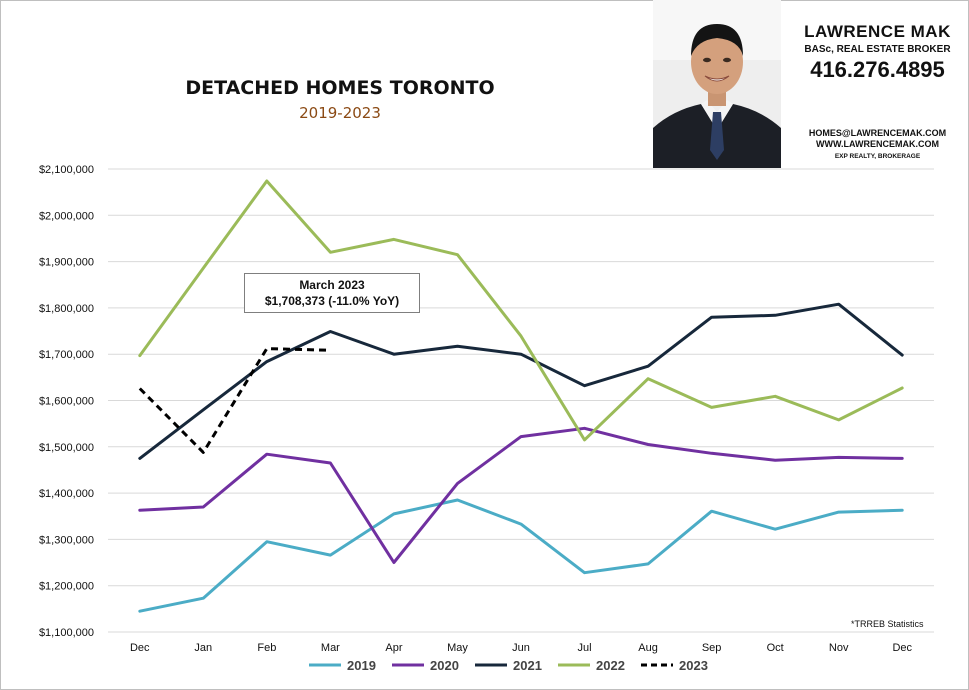  I want to click on y-tick-label: $1,400,000, so click(66, 494).